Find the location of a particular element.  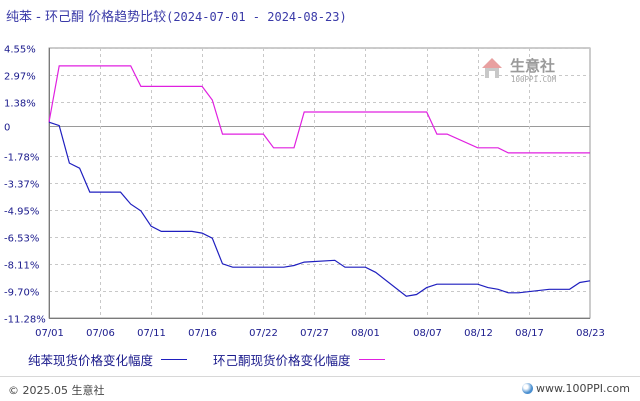

legend-item-benzene: 纯苯现货价格变化幅度 is located at coordinates (108, 359).